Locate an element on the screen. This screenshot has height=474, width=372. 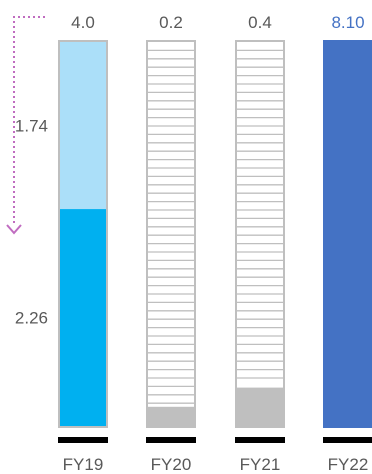
category-label-fy20: FY20 is located at coordinates (171, 464).